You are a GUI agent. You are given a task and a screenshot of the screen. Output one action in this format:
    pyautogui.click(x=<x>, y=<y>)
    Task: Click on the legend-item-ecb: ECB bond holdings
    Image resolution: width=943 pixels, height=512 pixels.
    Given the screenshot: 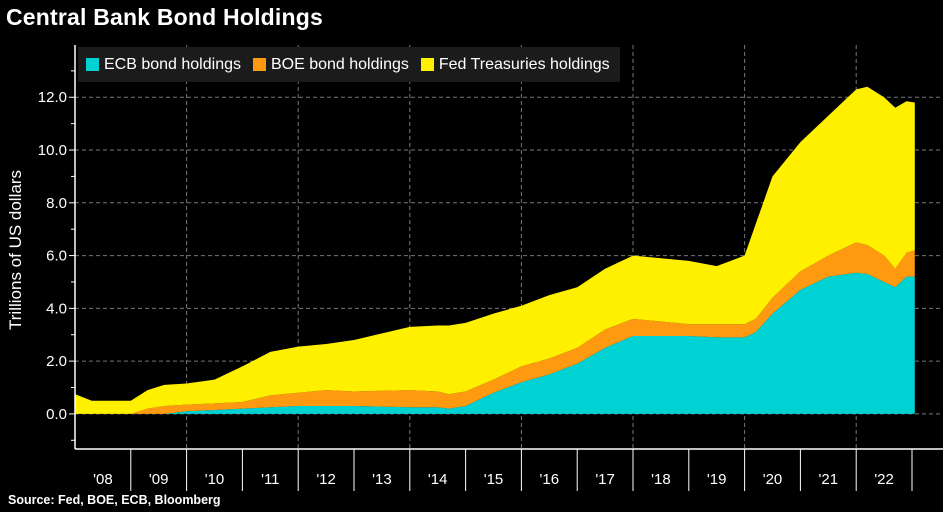 What is the action you would take?
    pyautogui.click(x=163, y=65)
    